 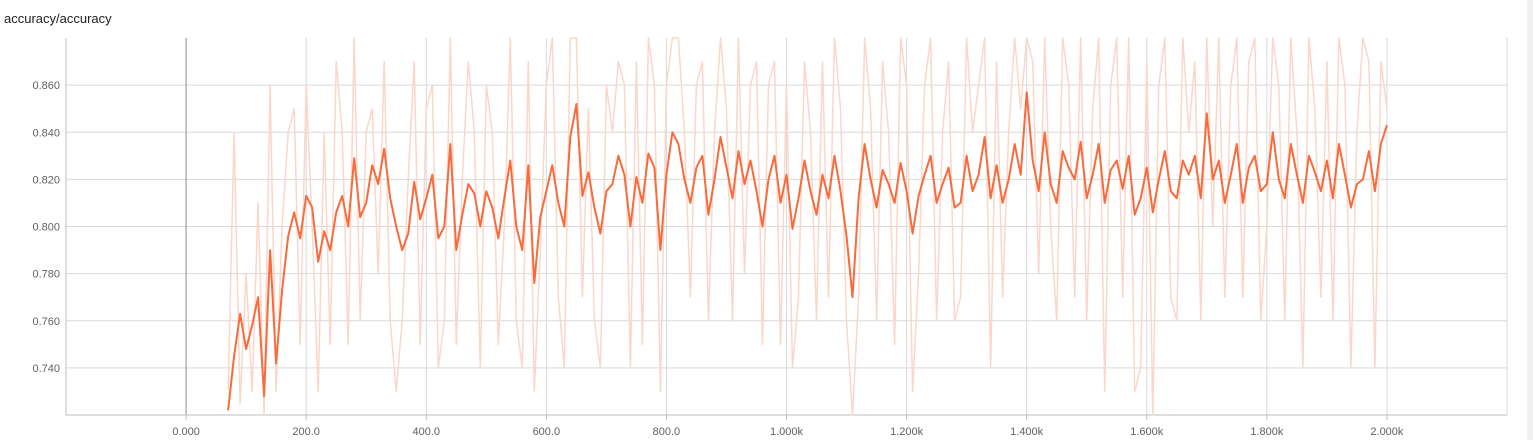 What do you see at coordinates (1530, 220) in the screenshot?
I see `scrollbar-edge` at bounding box center [1530, 220].